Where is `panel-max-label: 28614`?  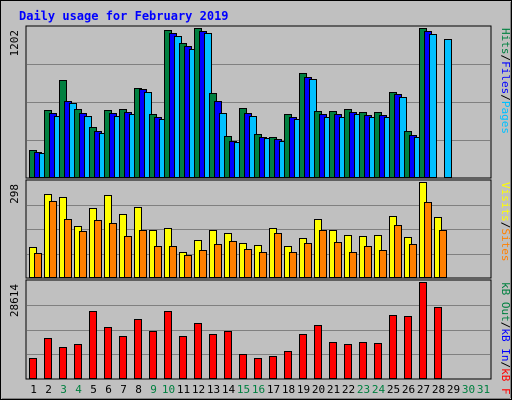
panel-max-label: 28614 is located at coordinates (14, 300).